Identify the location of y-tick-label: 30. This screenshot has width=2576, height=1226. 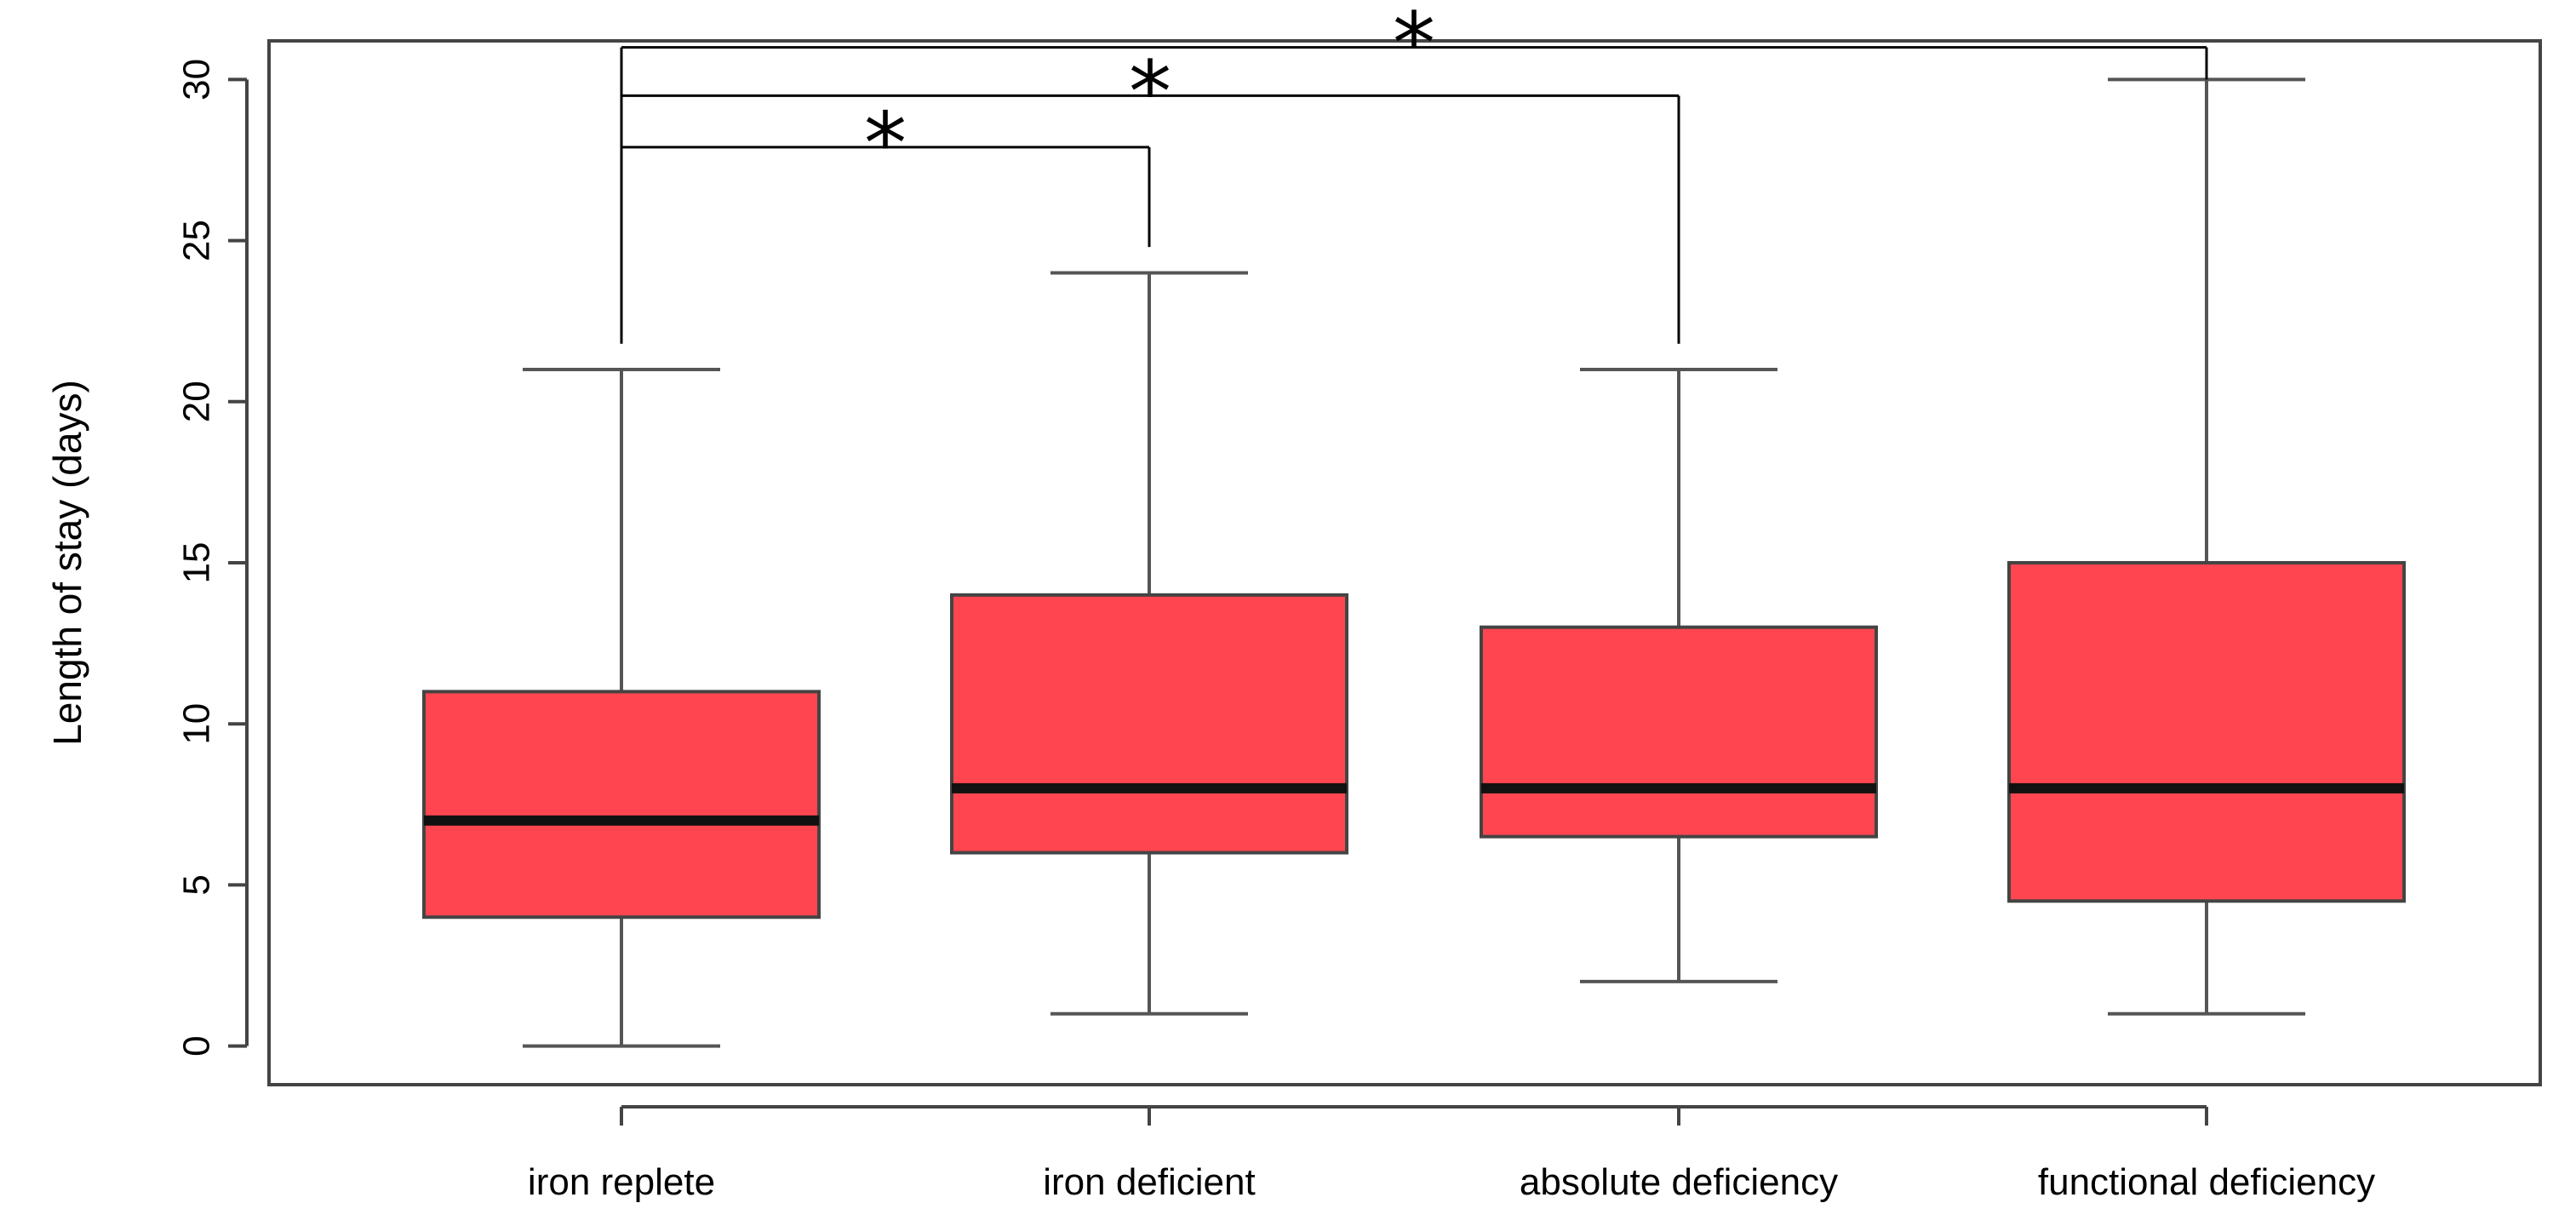
(196, 79).